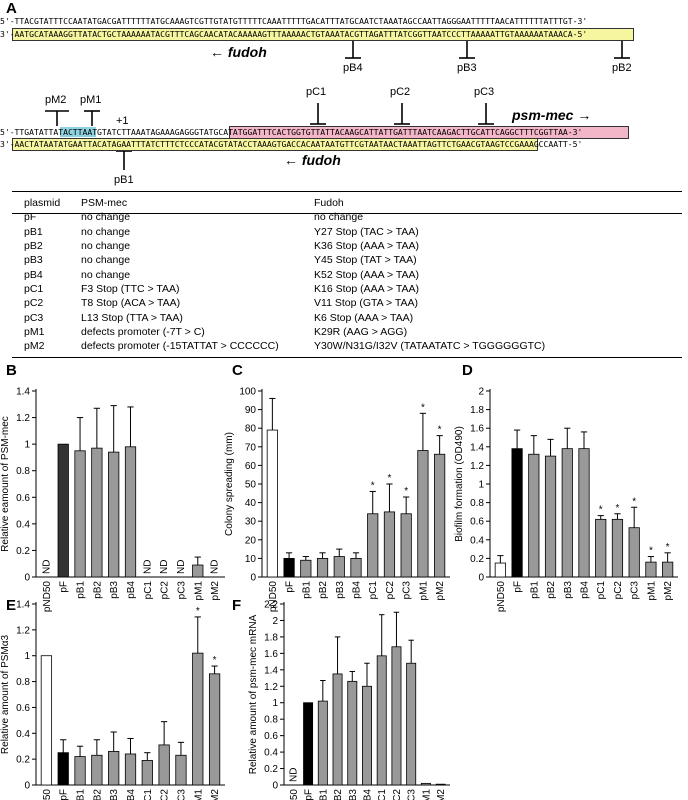 The image size is (688, 800). Describe the element at coordinates (484, 92) in the screenshot. I see `marker-label-pc3: pC3` at that location.